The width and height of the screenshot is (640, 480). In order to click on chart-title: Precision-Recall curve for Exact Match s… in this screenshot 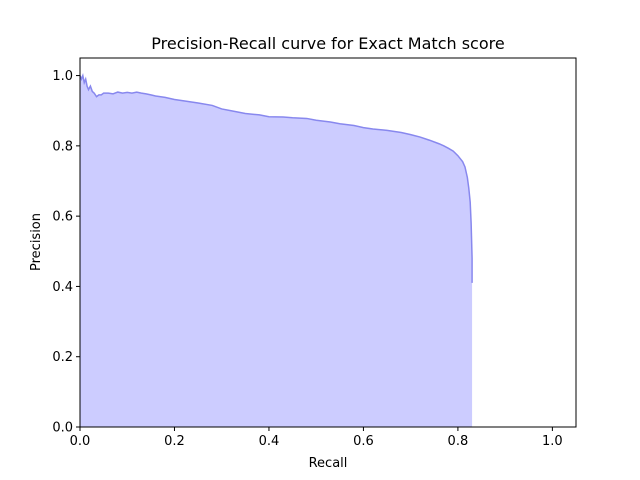, I will do `click(327, 43)`.